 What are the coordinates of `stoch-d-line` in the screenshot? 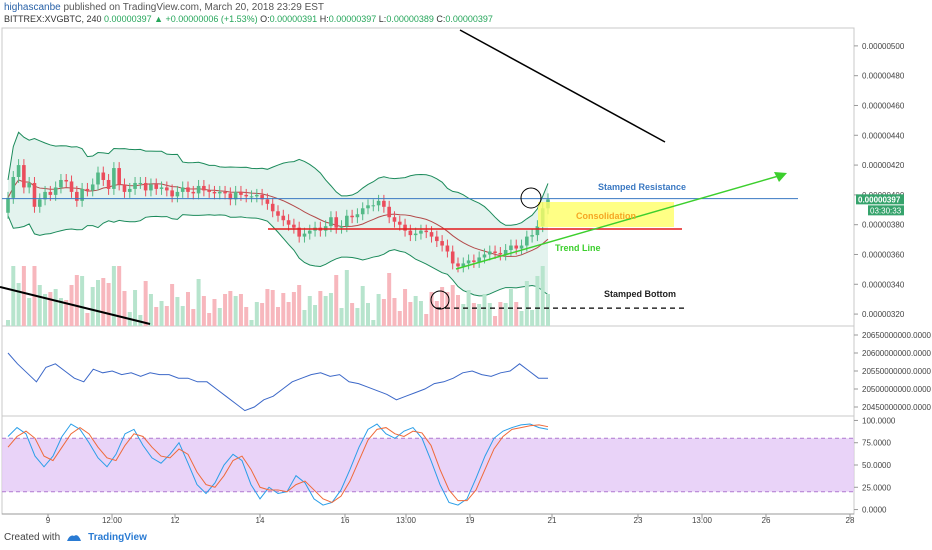 It's located at (278, 463).